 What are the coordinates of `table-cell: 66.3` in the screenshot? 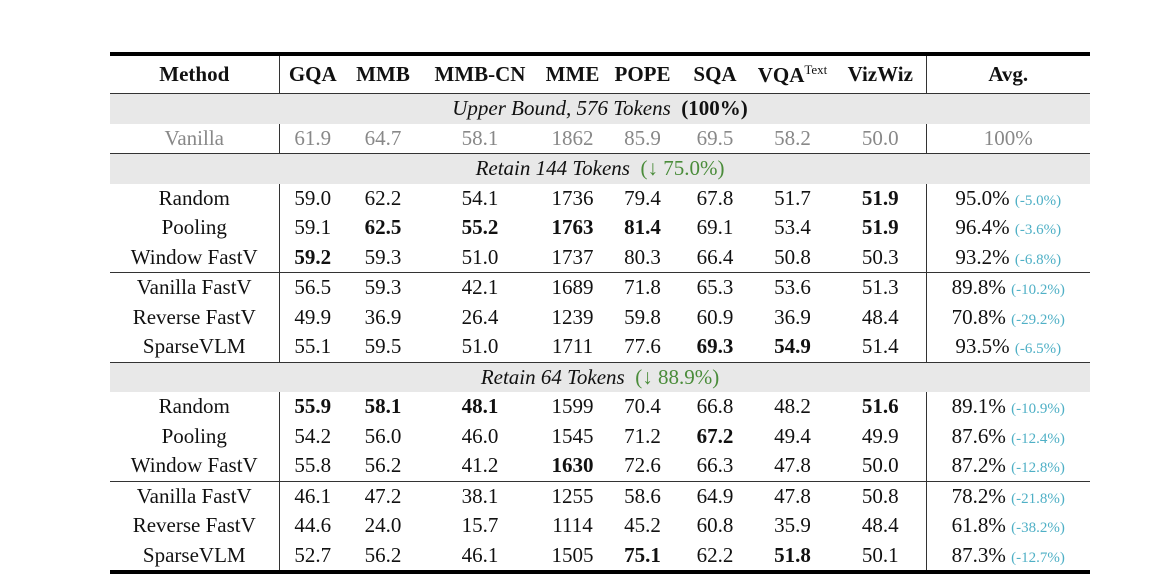 It's located at (715, 466).